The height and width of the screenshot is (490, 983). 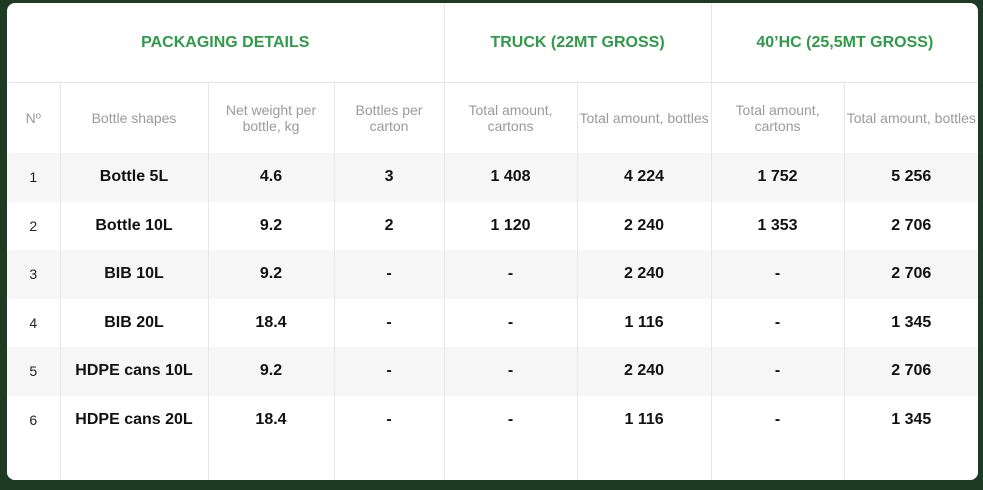 I want to click on col-number: Nº, so click(x=34, y=117).